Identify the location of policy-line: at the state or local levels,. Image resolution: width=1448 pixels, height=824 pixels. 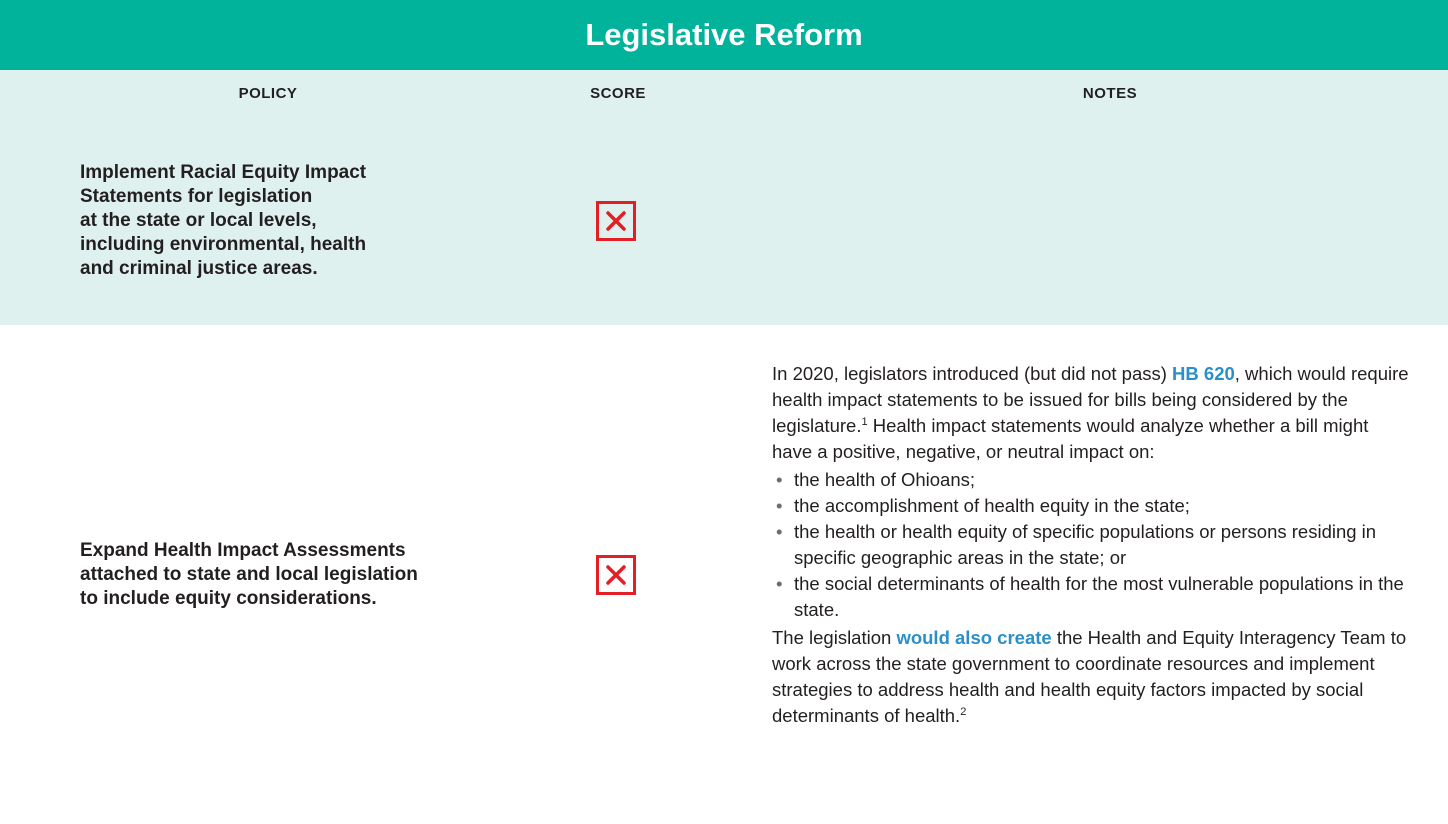
(198, 220).